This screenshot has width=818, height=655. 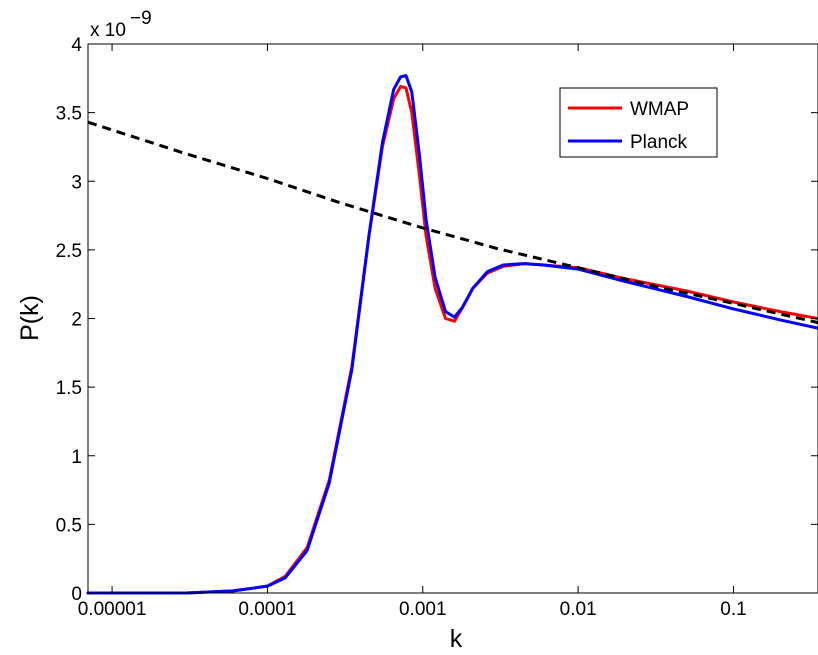 What do you see at coordinates (76, 457) in the screenshot?
I see `y-tick-label: 1` at bounding box center [76, 457].